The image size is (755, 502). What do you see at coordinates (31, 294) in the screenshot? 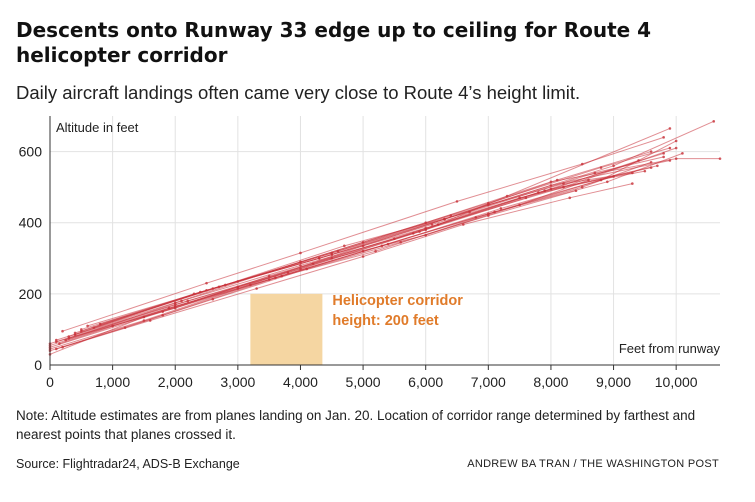
I see `y-tick-label: 200` at bounding box center [31, 294].